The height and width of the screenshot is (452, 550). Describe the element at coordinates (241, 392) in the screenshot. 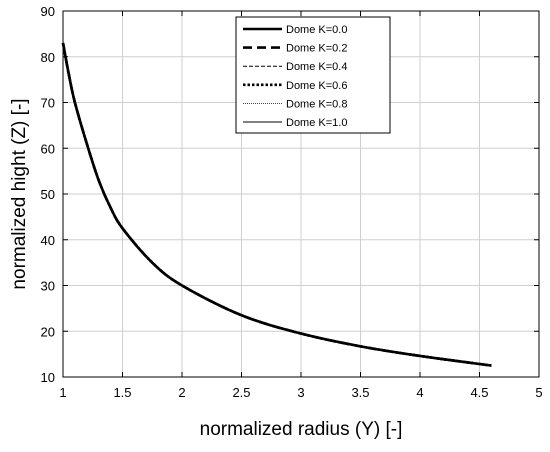

I see `x-tick-label: 2.5` at that location.